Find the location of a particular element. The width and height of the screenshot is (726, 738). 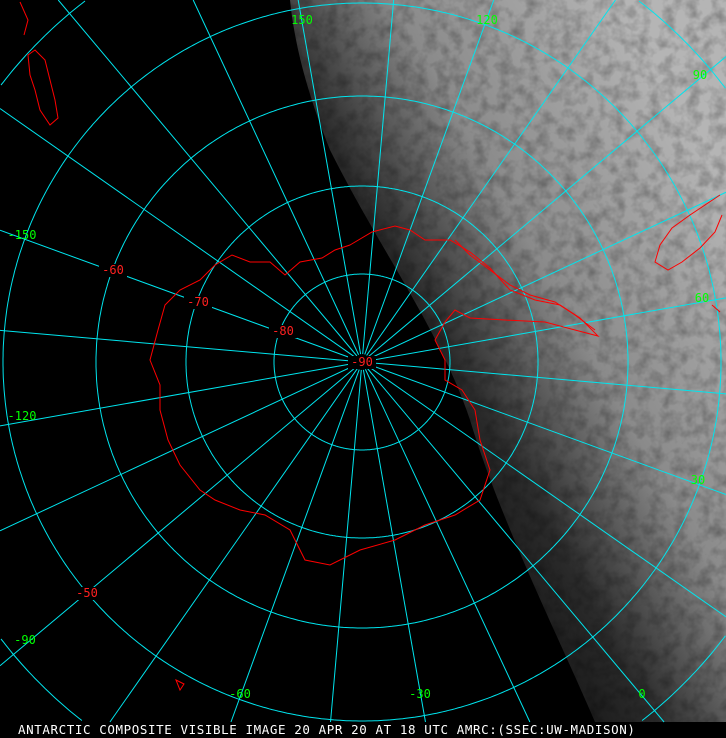

longitude-label: -150 is located at coordinates (22, 235).